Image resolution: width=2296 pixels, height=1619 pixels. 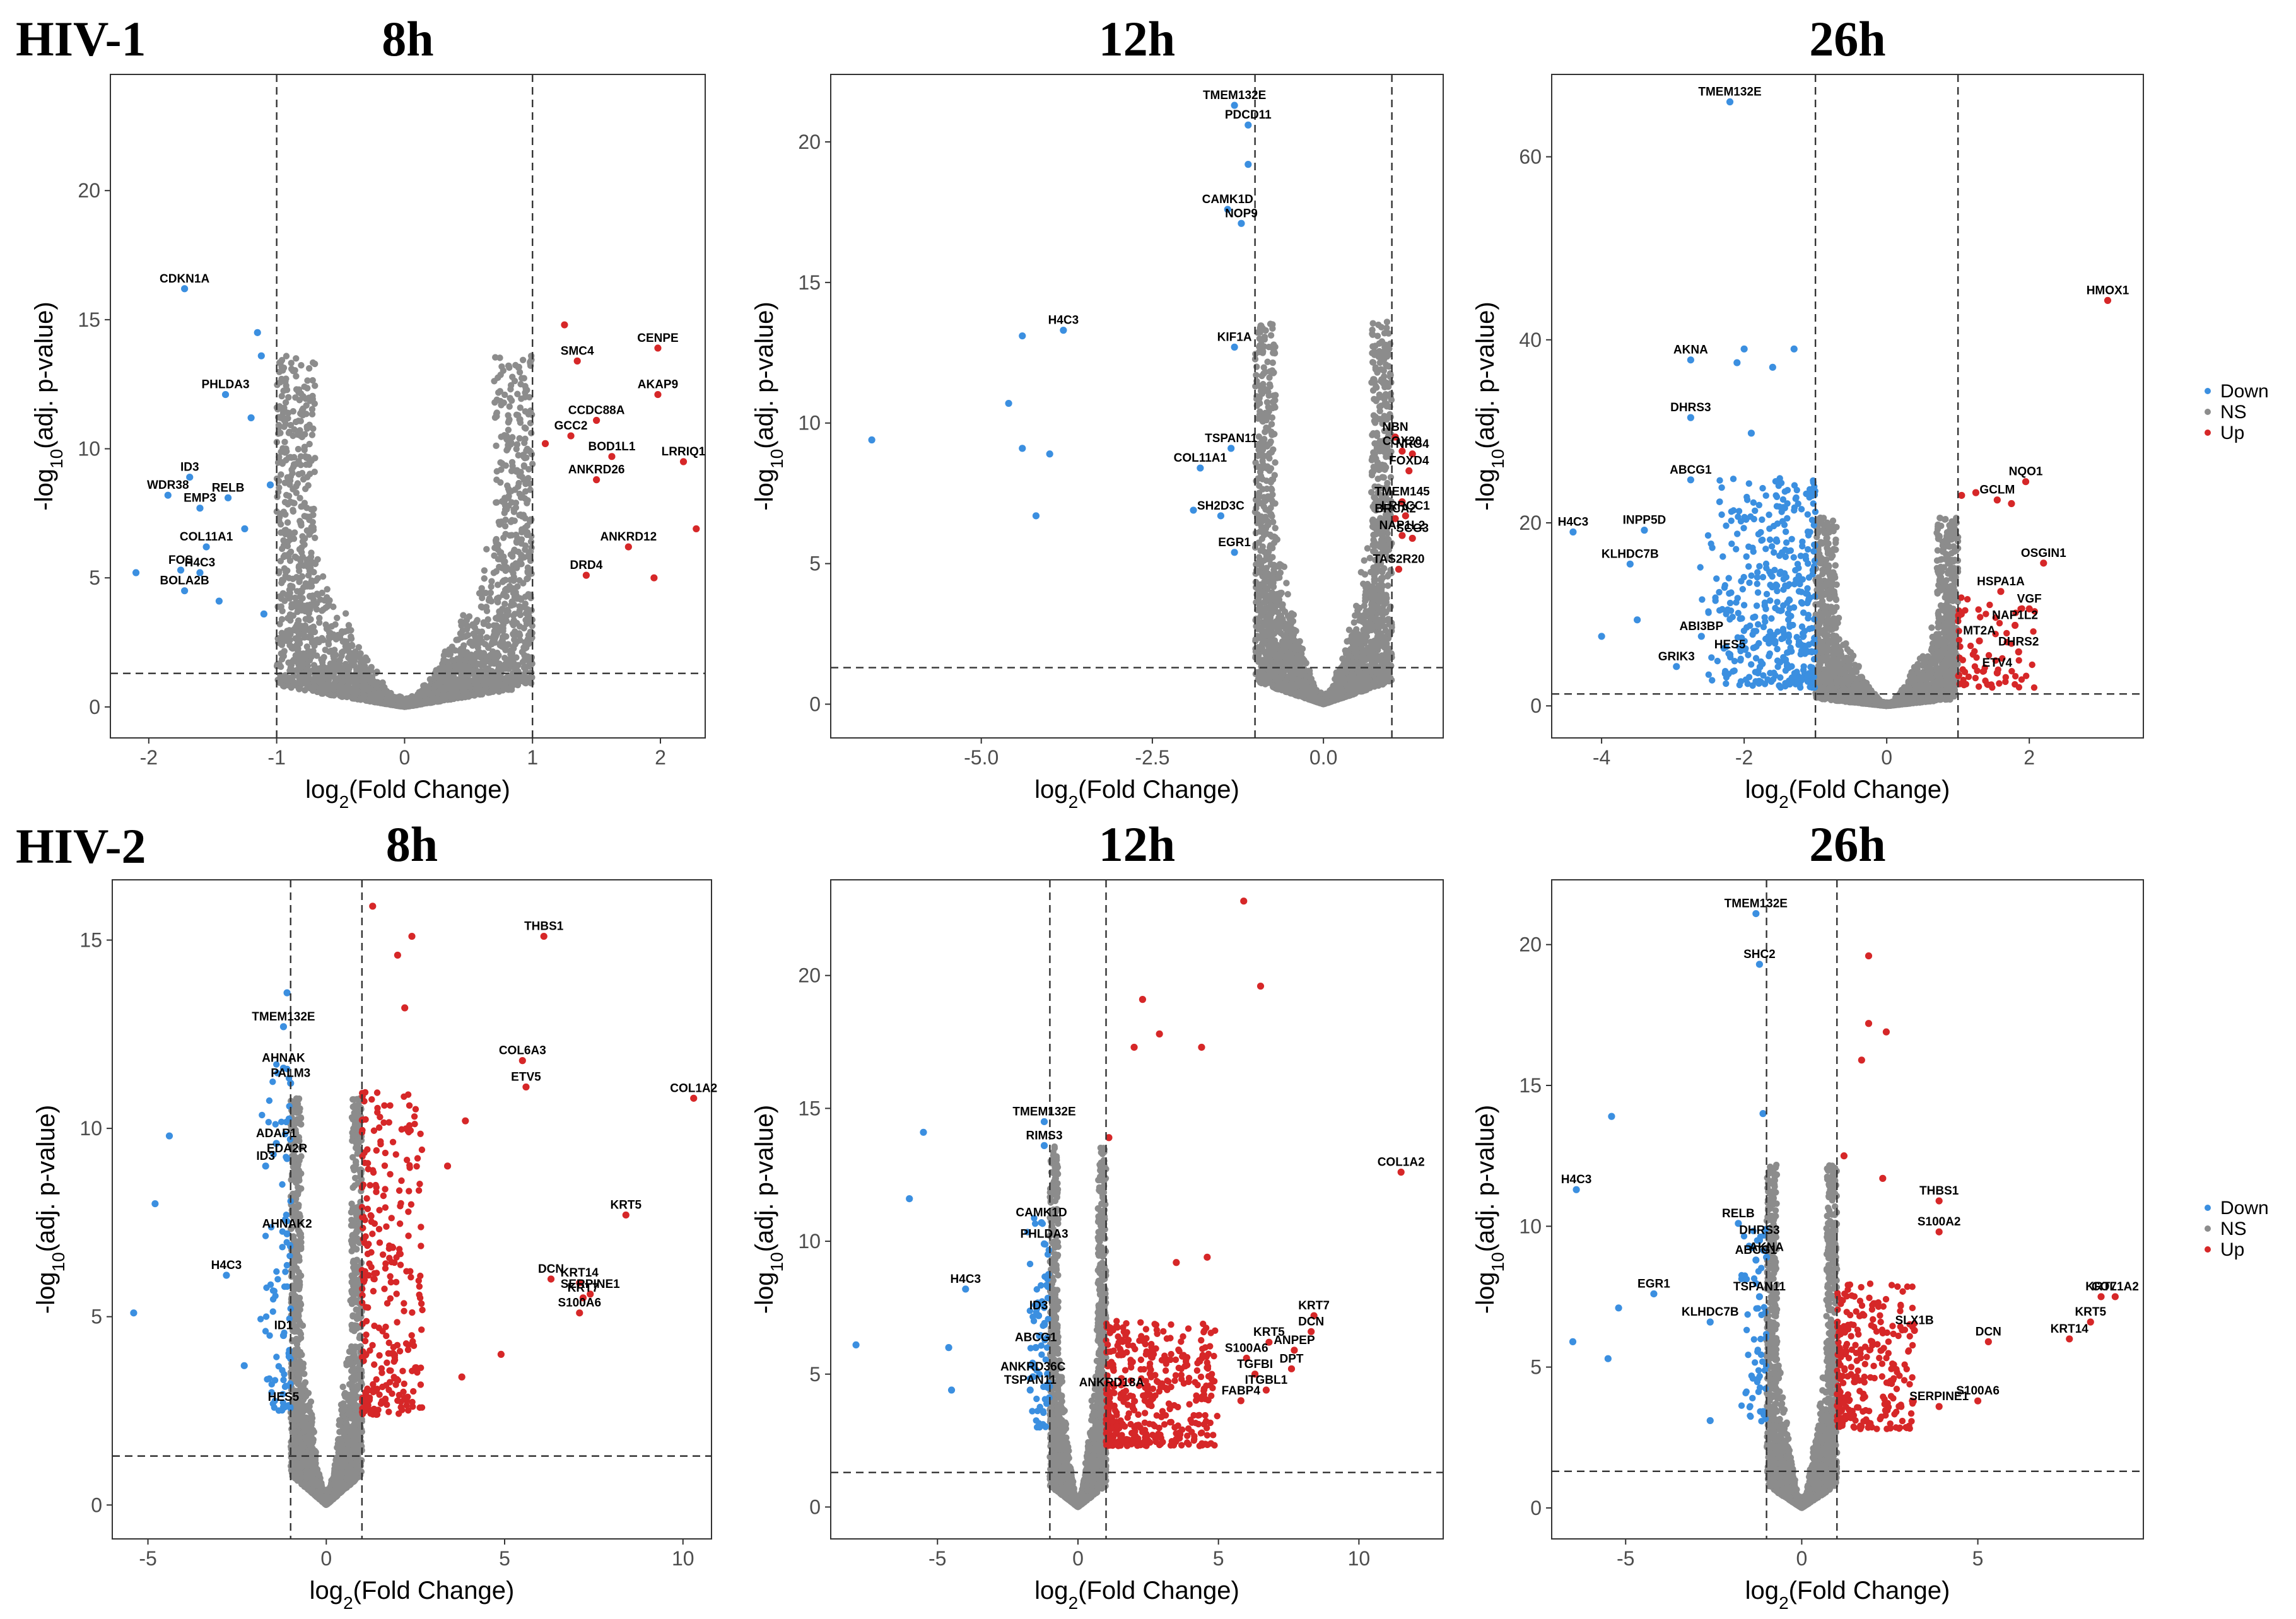 What do you see at coordinates (228, 487) in the screenshot?
I see `gene-label: RELB` at bounding box center [228, 487].